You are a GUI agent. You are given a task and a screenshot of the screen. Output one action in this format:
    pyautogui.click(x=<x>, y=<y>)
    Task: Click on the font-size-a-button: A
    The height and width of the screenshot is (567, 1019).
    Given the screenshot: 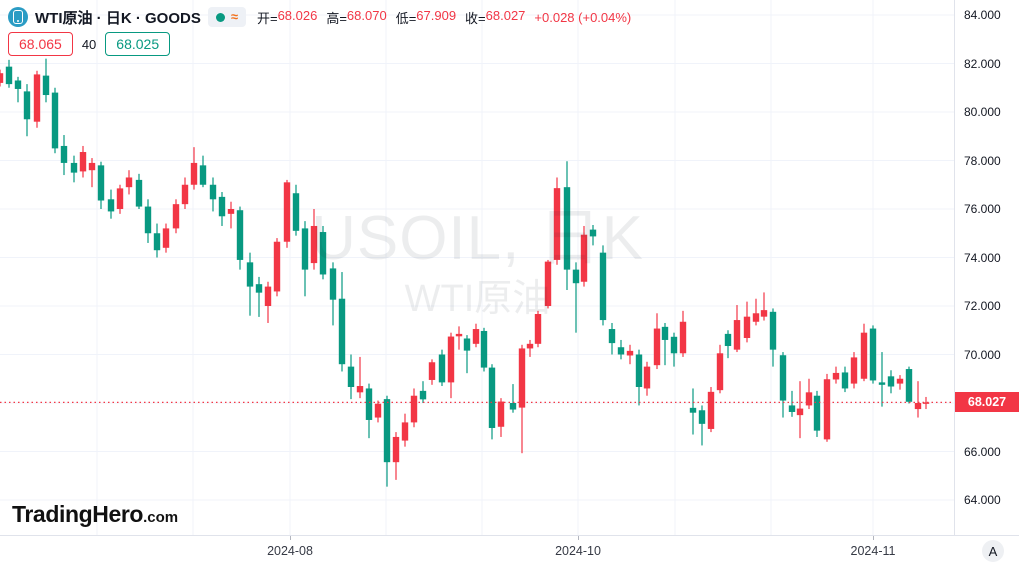 What is the action you would take?
    pyautogui.click(x=993, y=551)
    